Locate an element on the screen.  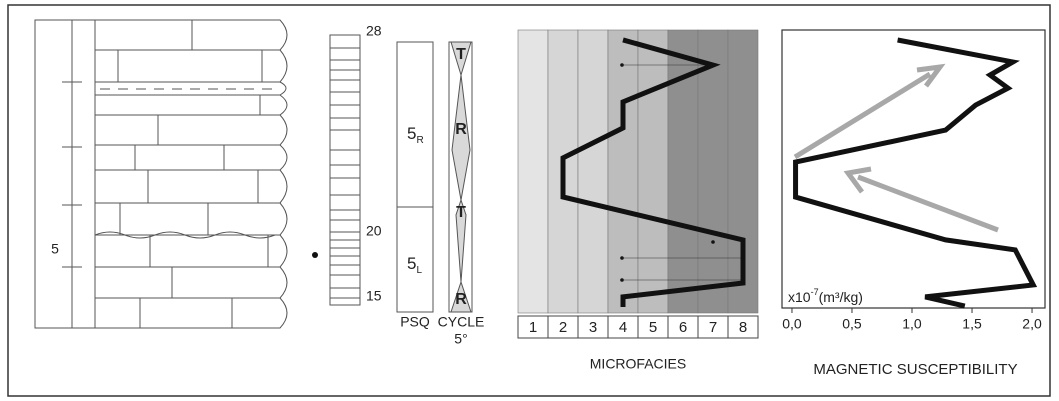
x-tick-label: 7 is located at coordinates (713, 327).